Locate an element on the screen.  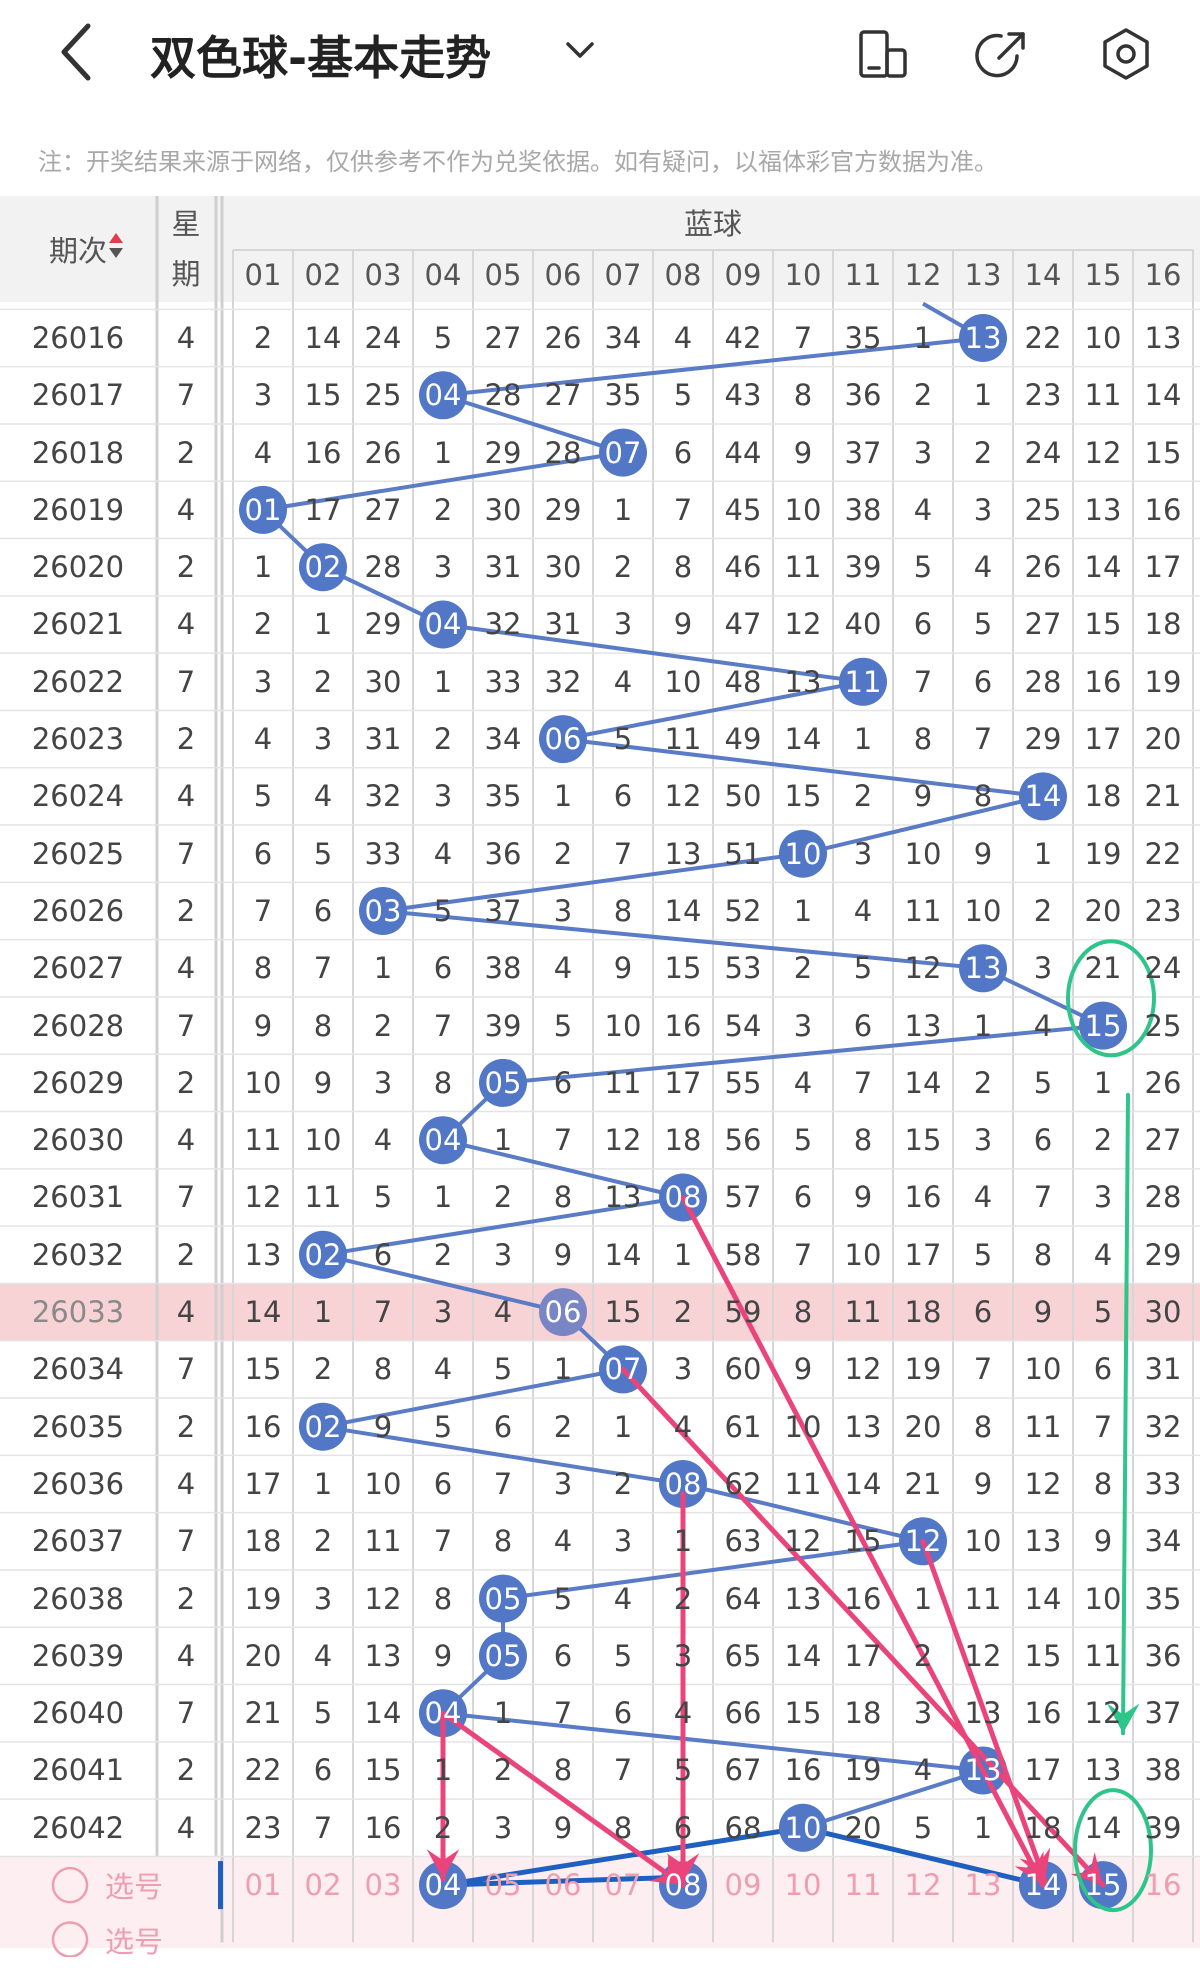
omission-cell: 62 is located at coordinates (743, 1483).